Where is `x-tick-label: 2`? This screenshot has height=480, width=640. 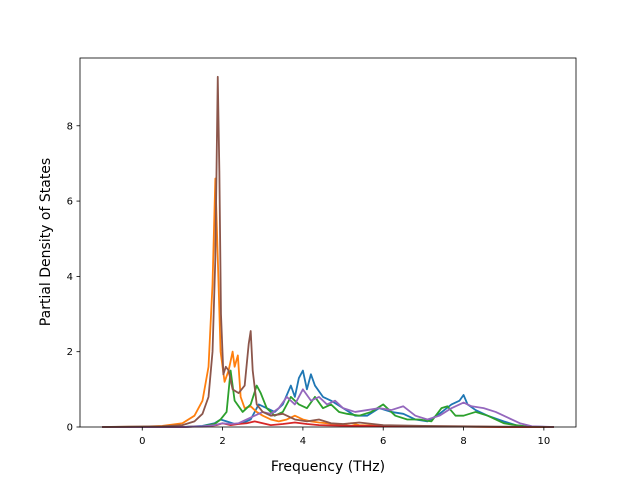
x-tick-label: 2 is located at coordinates (222, 441).